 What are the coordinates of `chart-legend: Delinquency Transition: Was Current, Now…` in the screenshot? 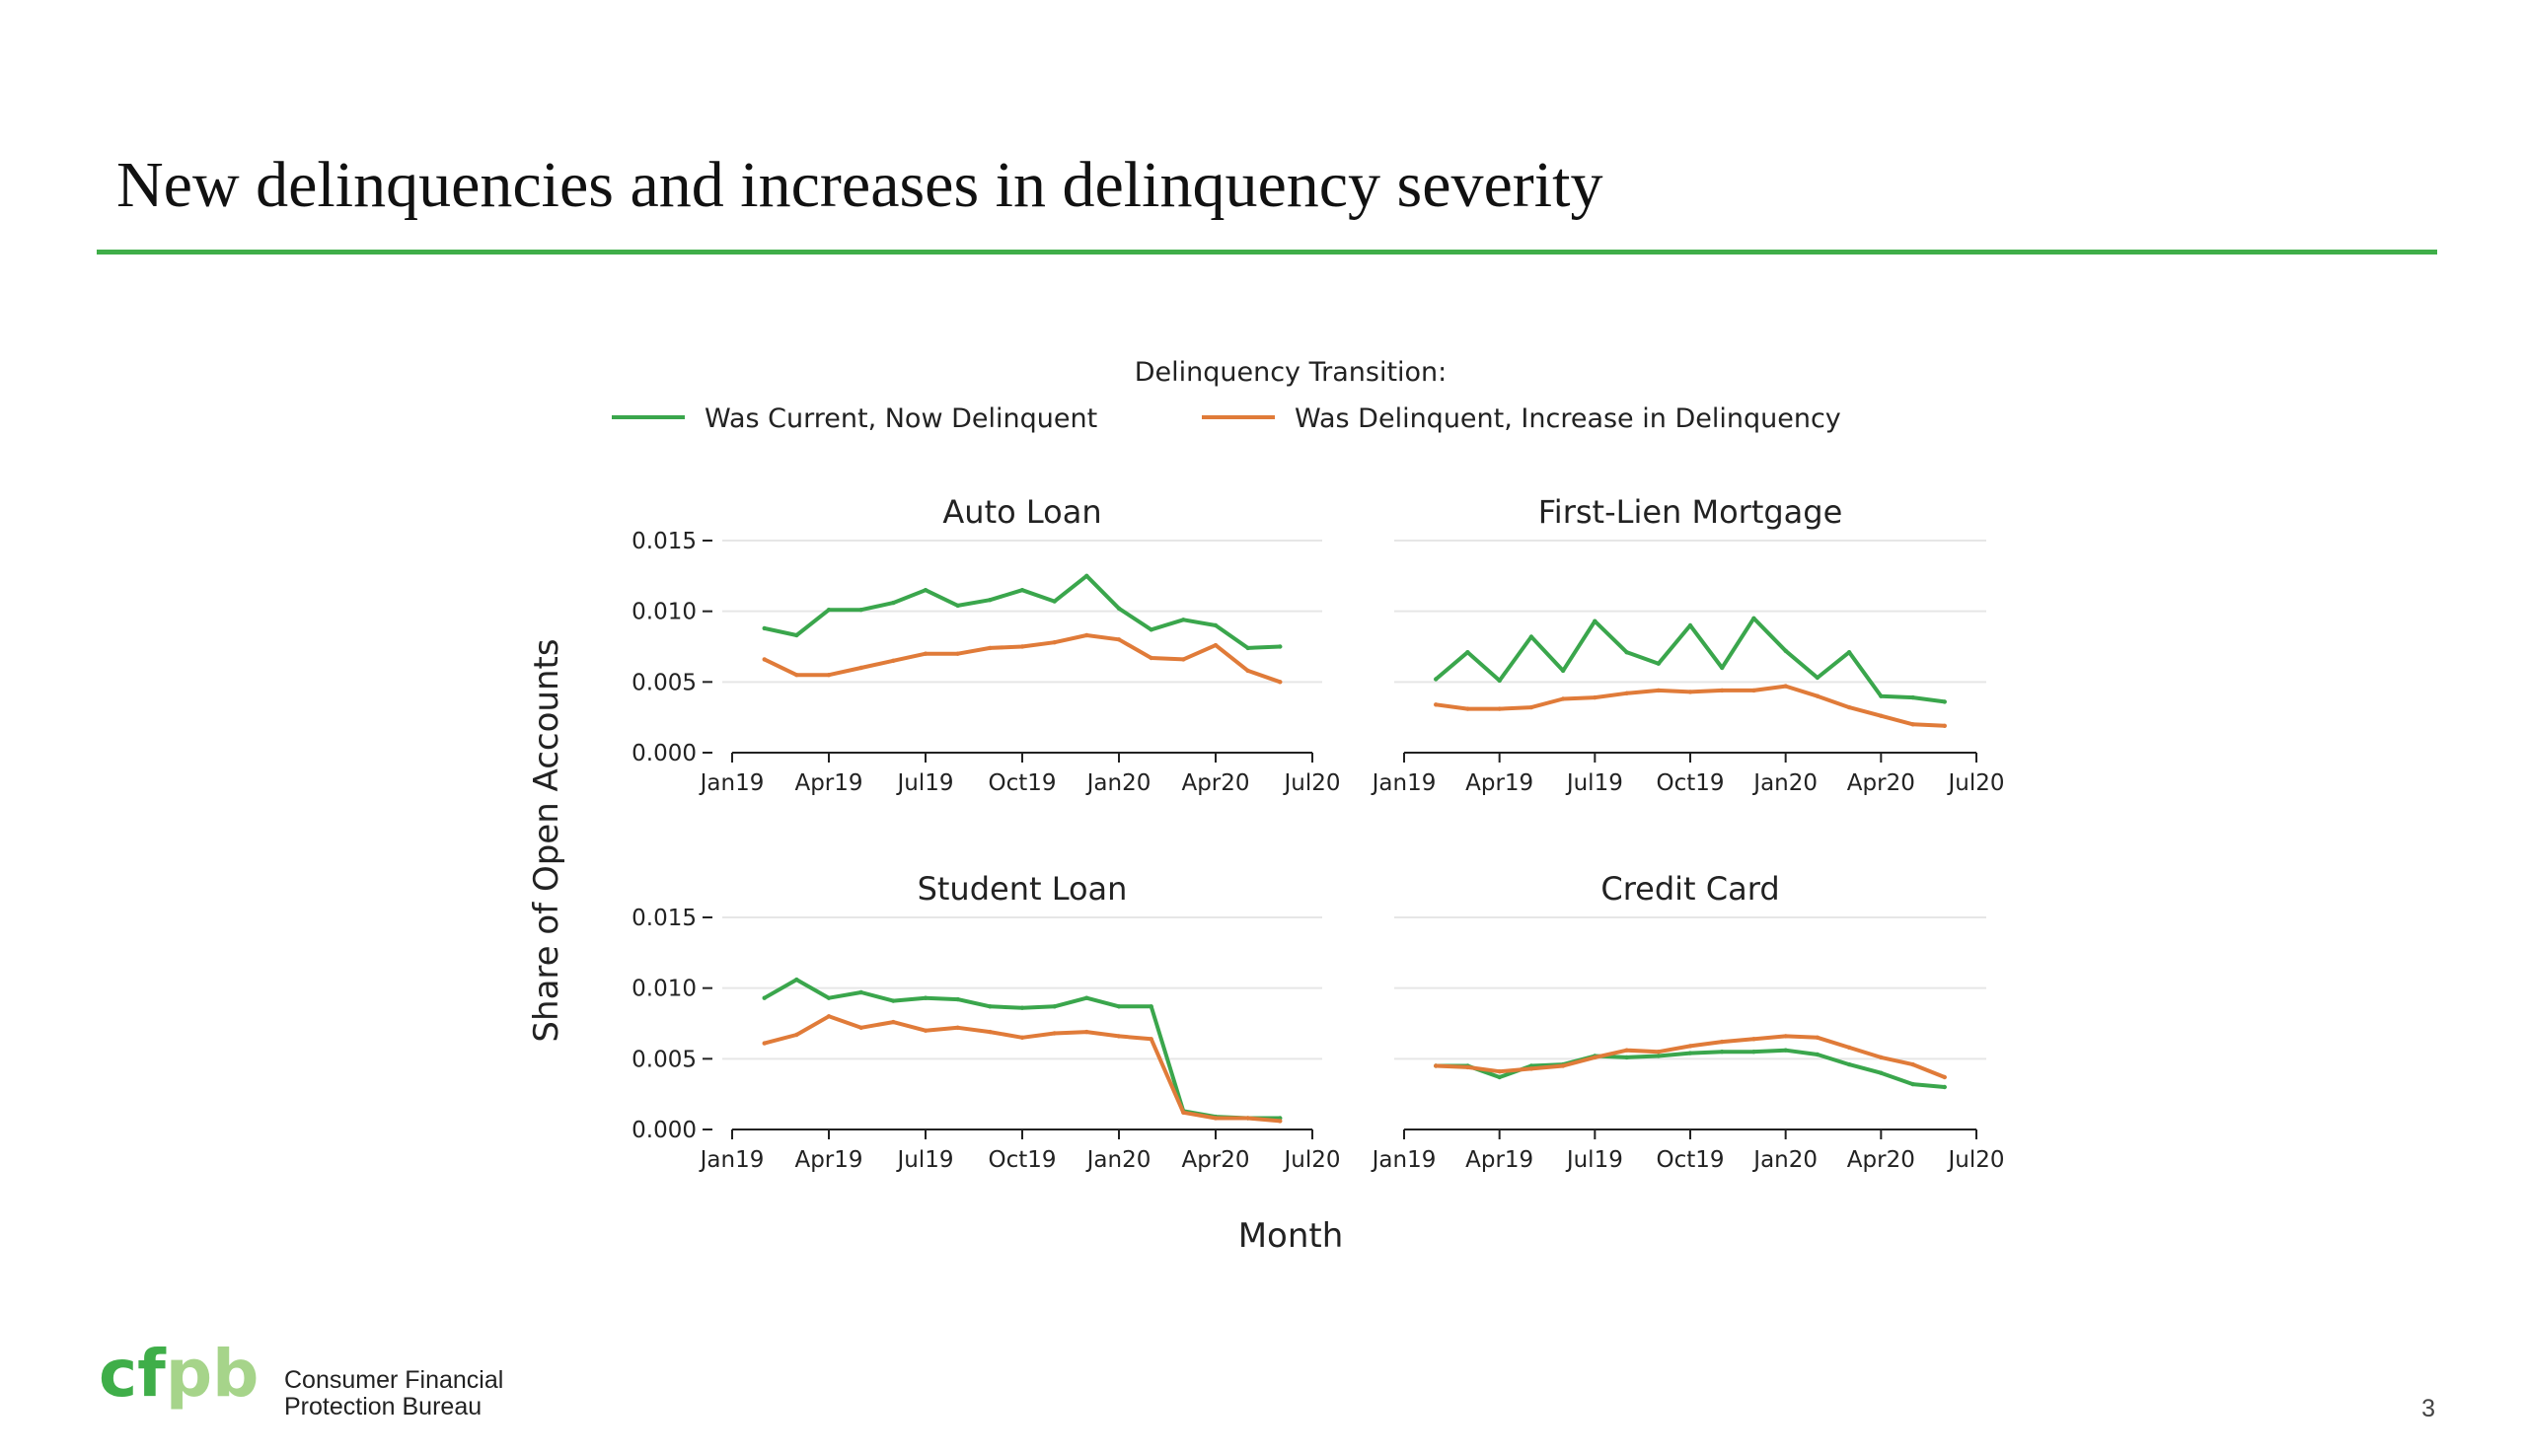 It's located at (1226, 395).